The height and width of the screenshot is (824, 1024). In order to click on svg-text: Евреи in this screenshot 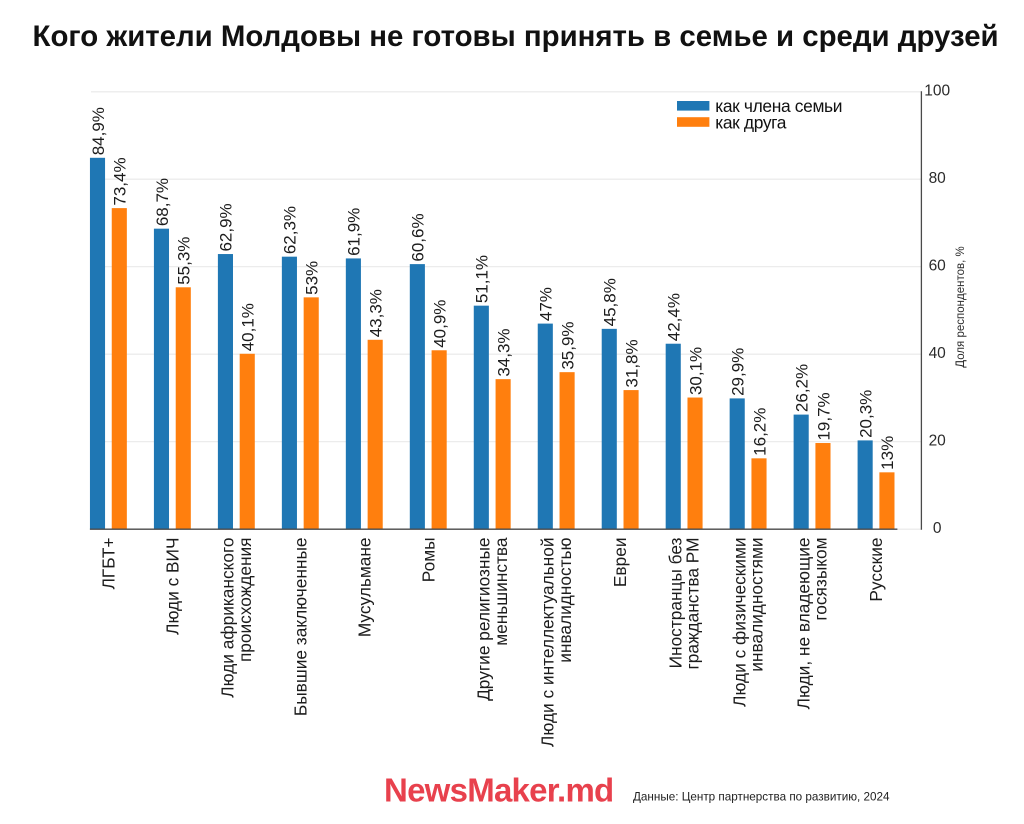, I will do `click(620, 563)`.